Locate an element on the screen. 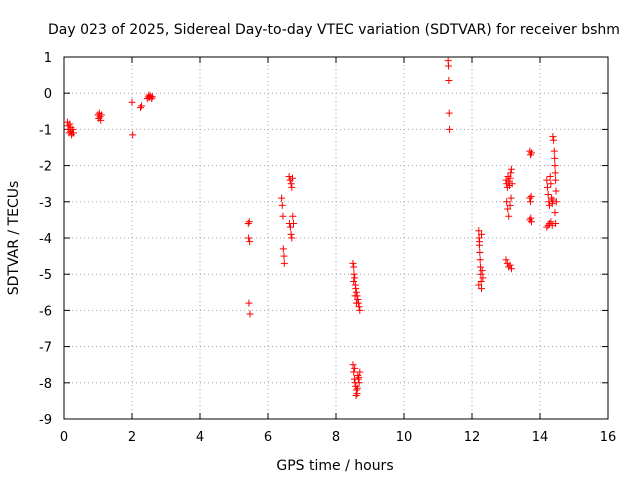 This screenshot has height=480, width=640. y-tick-label: -1 is located at coordinates (45, 130).